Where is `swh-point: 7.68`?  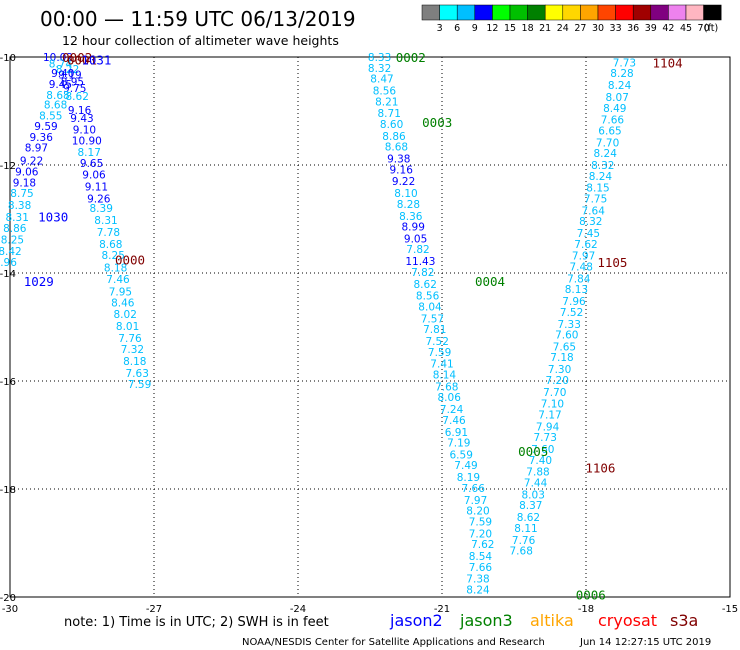 swh-point: 7.68 is located at coordinates (521, 552).